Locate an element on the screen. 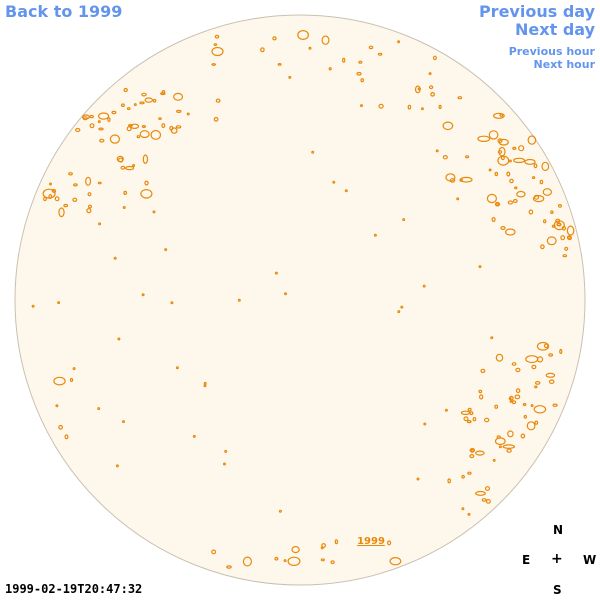 This screenshot has width=600, height=600. previous-hour-link: Previous hour is located at coordinates (551, 51).